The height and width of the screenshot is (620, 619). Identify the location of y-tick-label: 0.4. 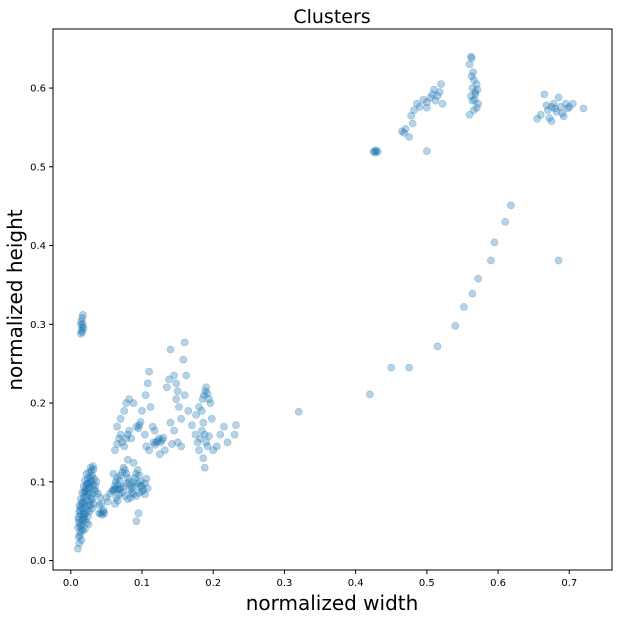
(38, 246).